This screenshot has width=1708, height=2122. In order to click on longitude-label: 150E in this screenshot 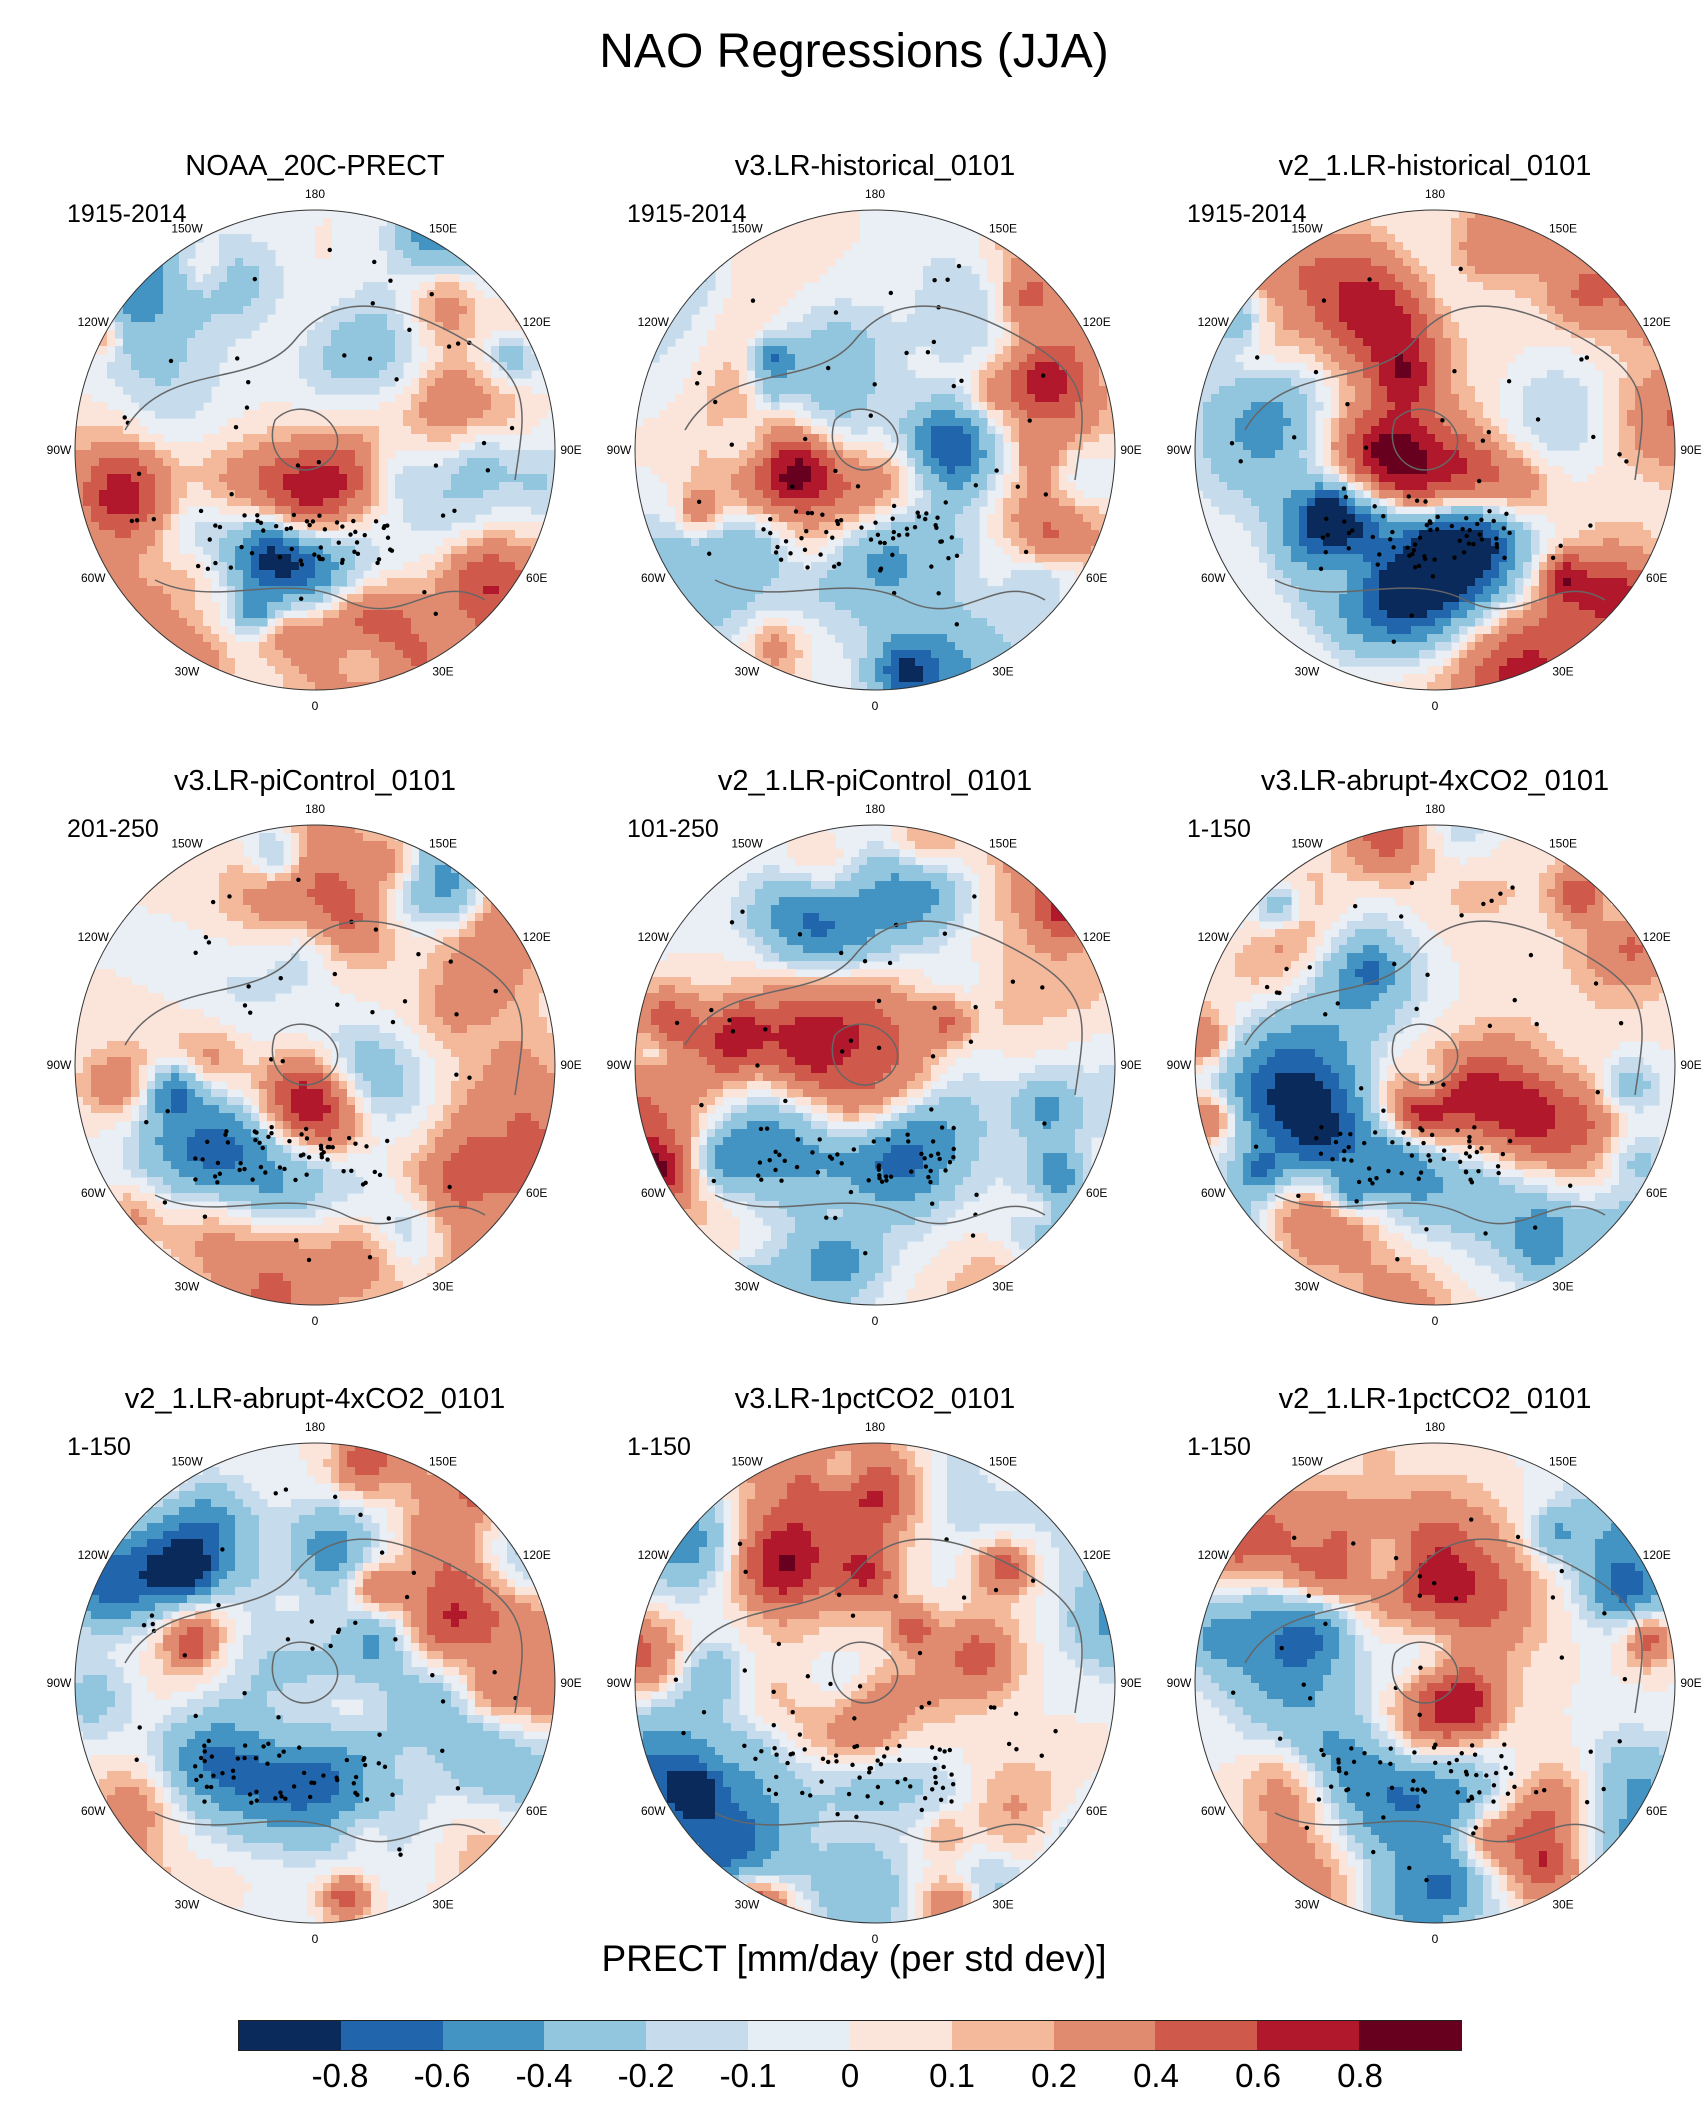, I will do `click(443, 228)`.